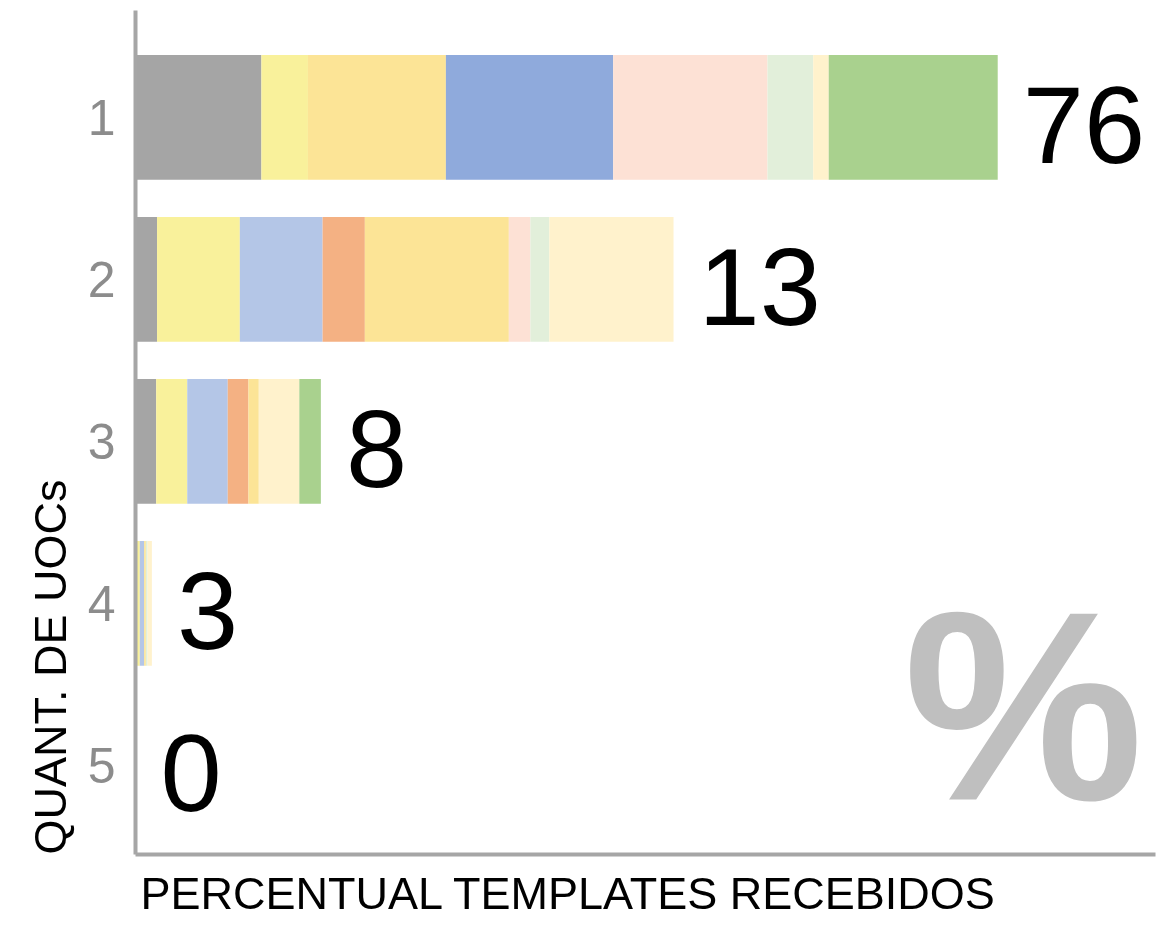 The image size is (1159, 929). I want to click on y-tick-label: 2, so click(101, 279).